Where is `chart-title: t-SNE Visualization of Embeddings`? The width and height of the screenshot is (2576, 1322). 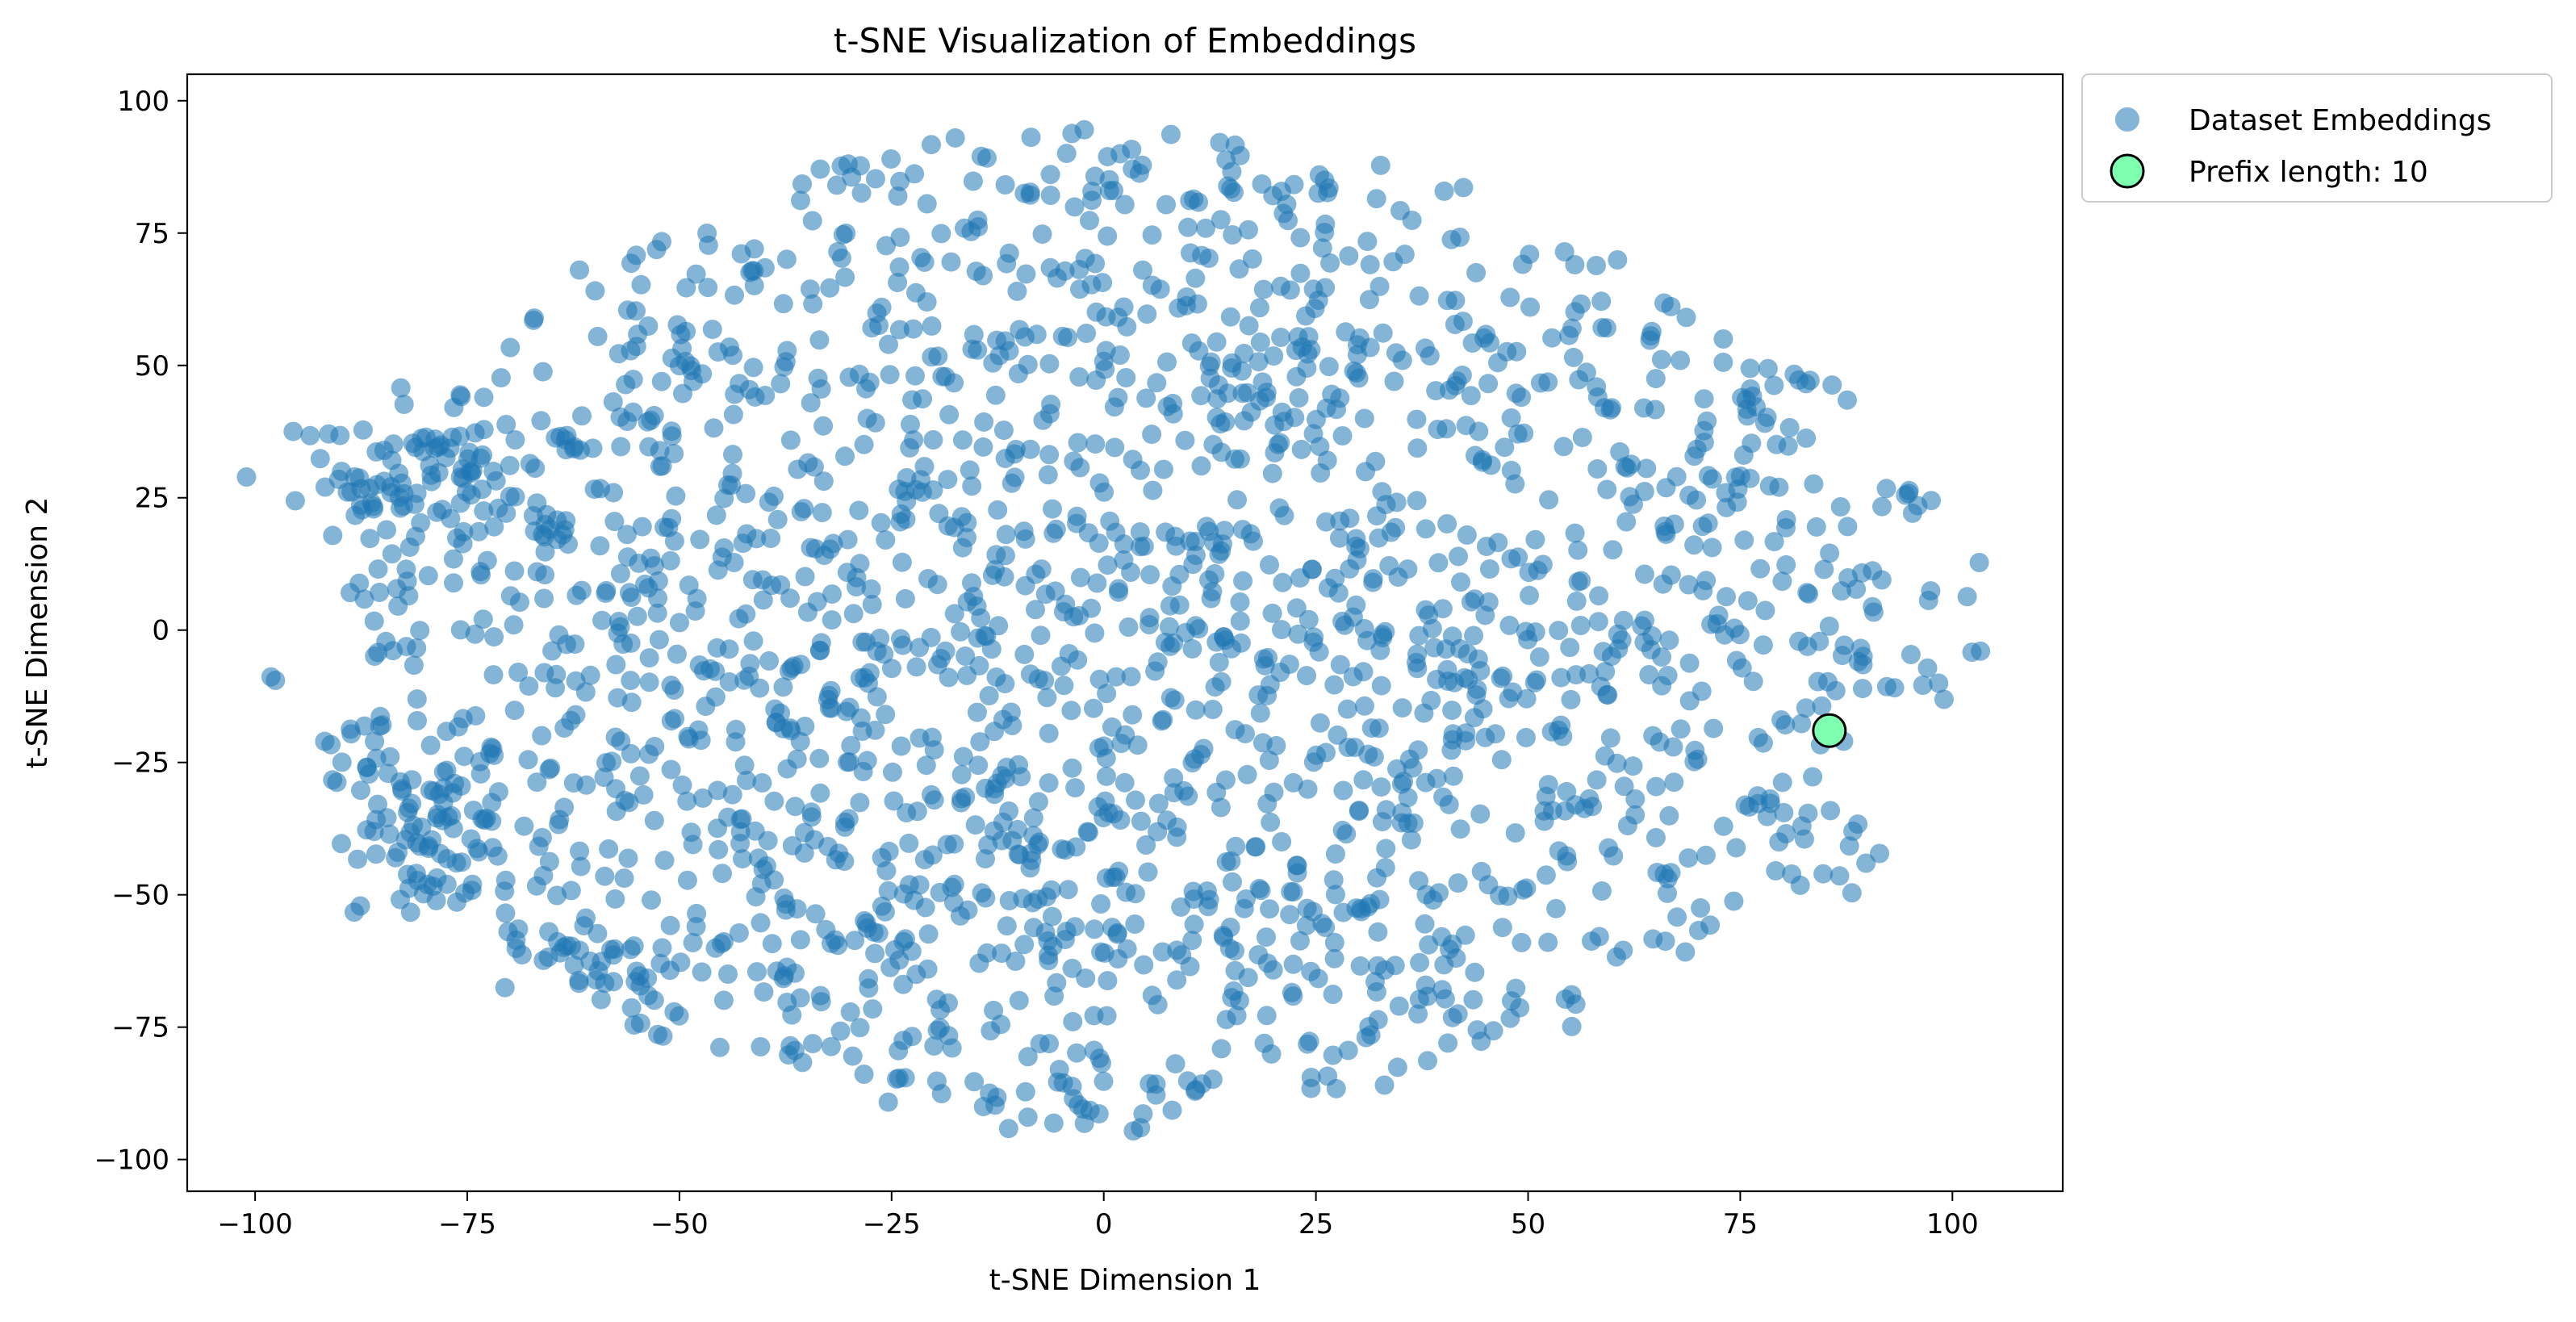 chart-title: t-SNE Visualization of Embeddings is located at coordinates (1125, 41).